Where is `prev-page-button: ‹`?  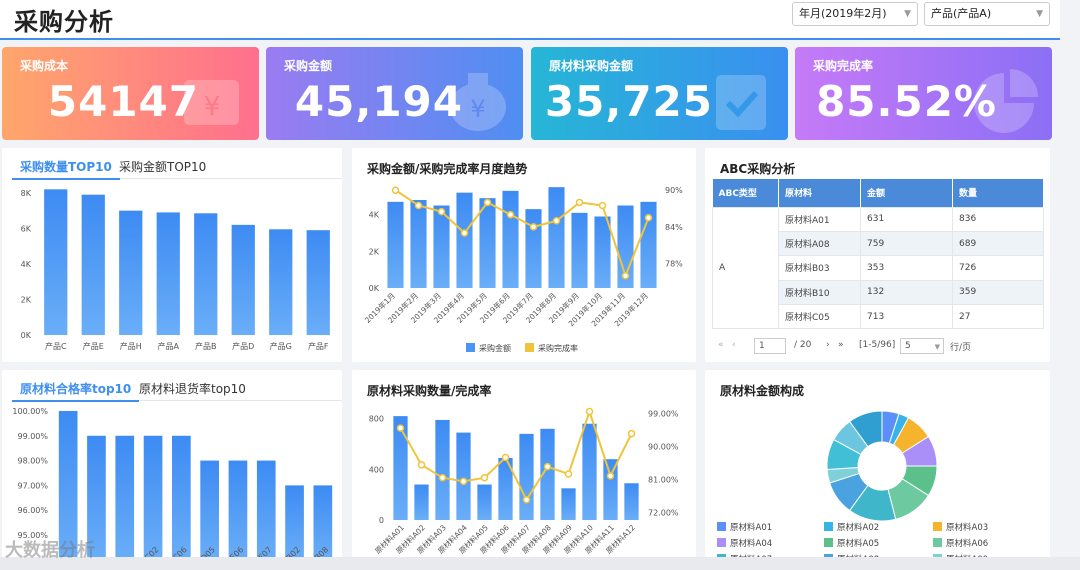
prev-page-button: ‹ is located at coordinates (734, 345).